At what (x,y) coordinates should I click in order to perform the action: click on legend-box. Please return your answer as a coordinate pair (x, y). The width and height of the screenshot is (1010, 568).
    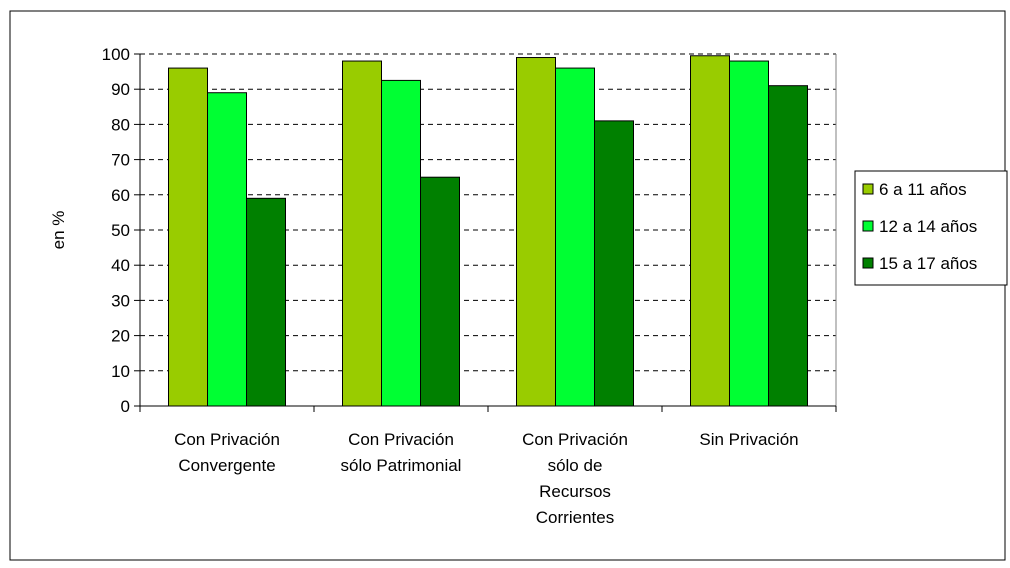
    Looking at the image, I should click on (931, 228).